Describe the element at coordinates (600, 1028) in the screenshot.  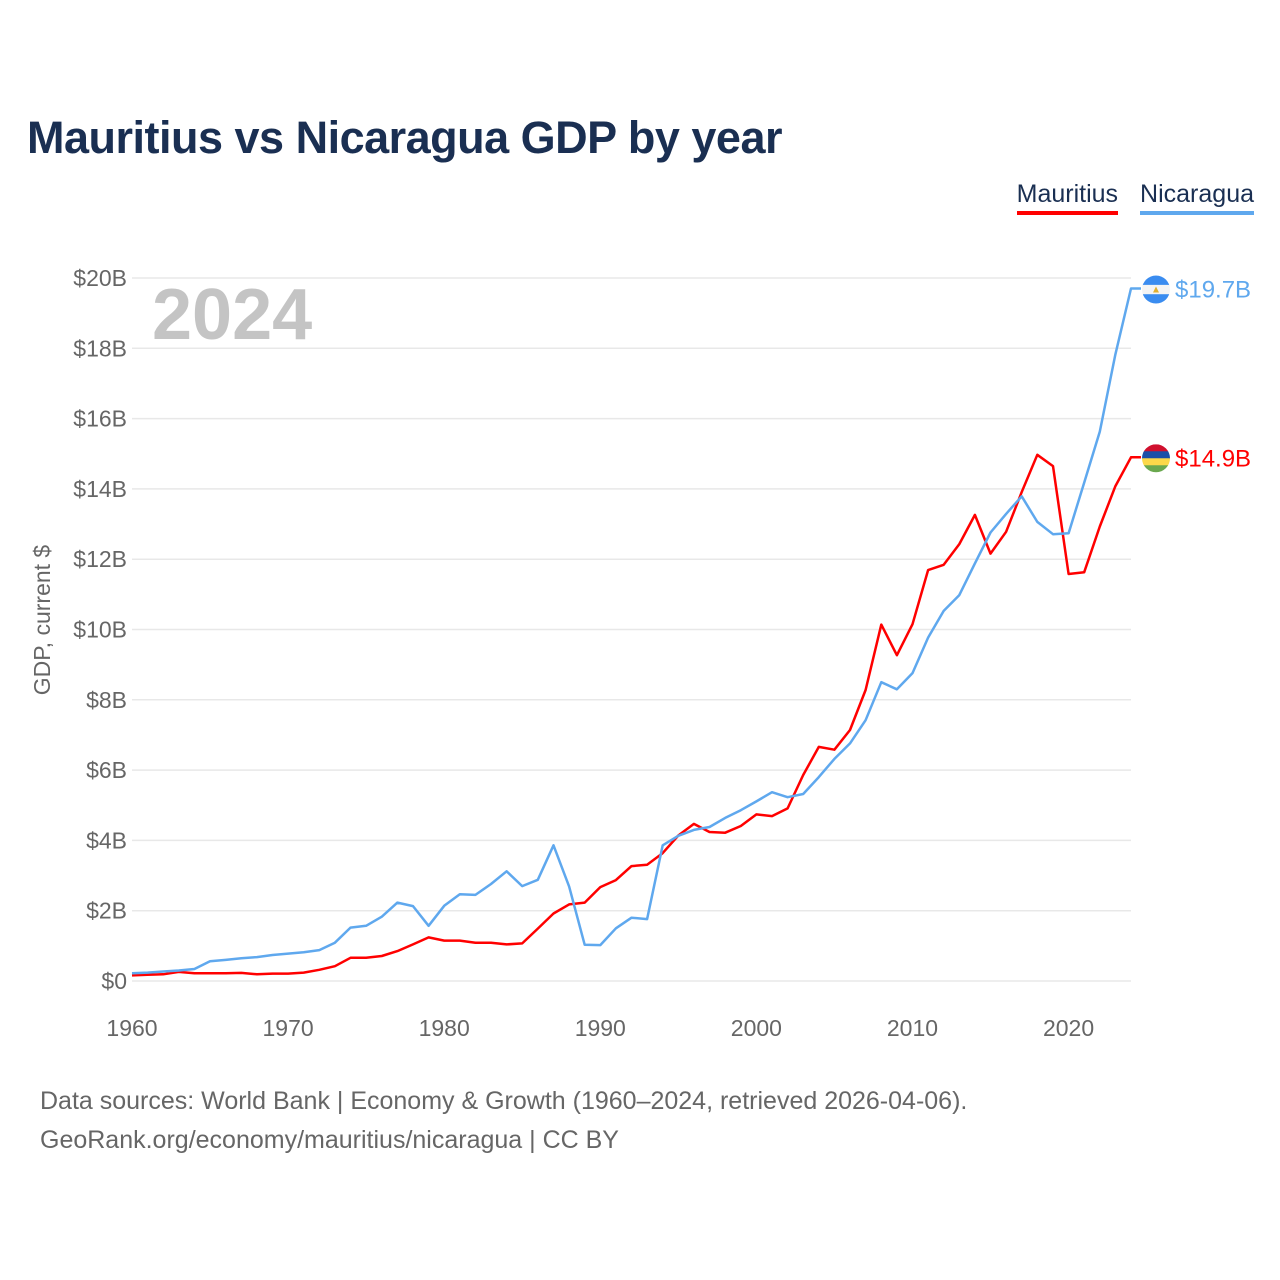
I see `x-tick-label: 1990` at that location.